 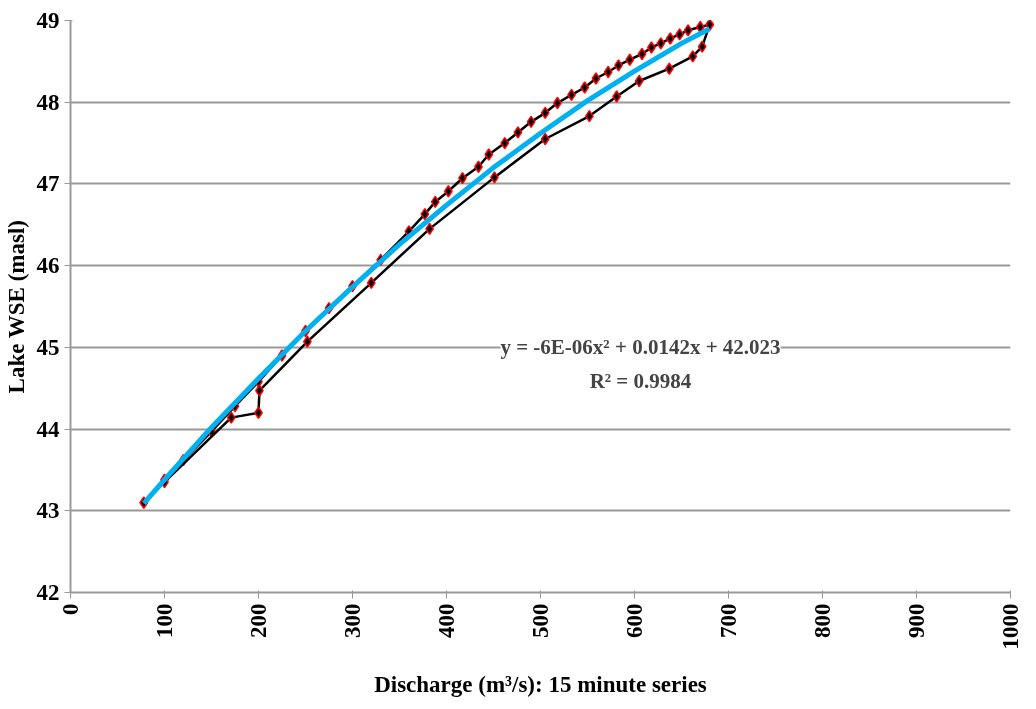 I want to click on x-tick-label: 900, so click(x=916, y=620).